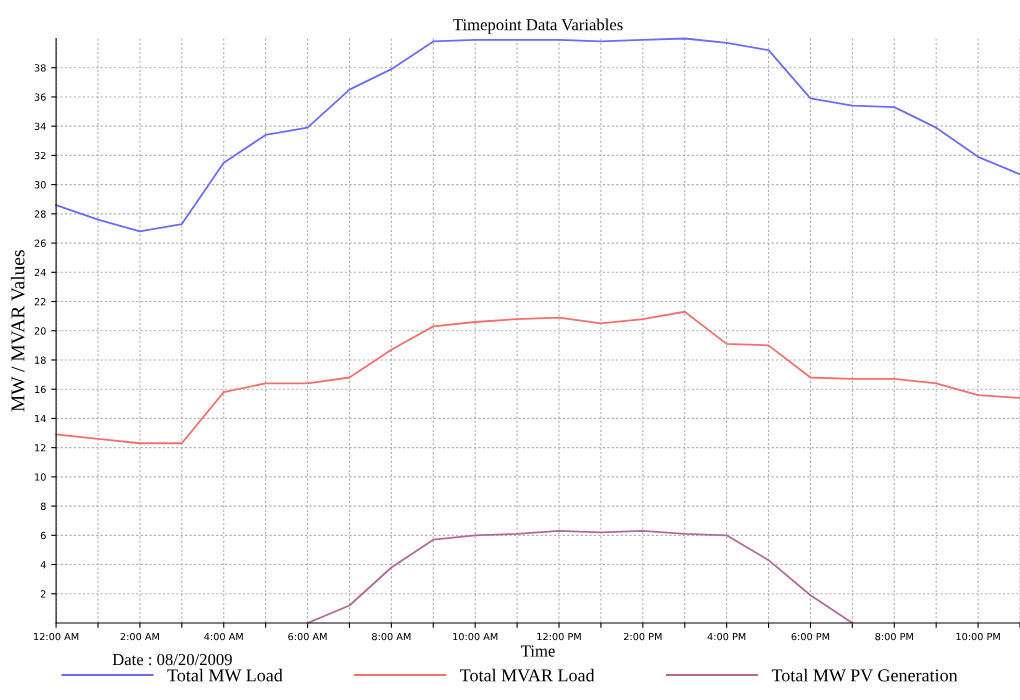 This screenshot has width=1020, height=700. I want to click on x-tick-label: 12:00 PM, so click(559, 636).